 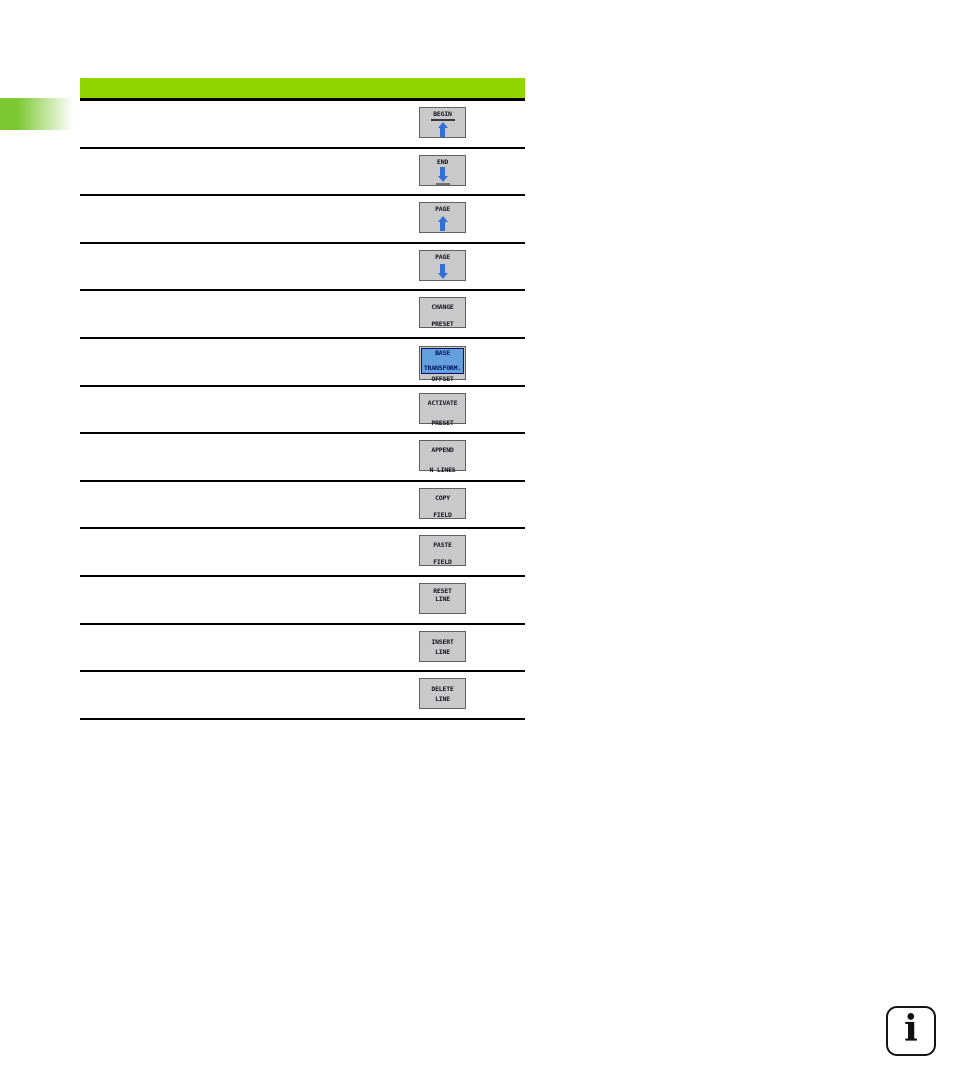 I want to click on softkey-base-line1: BASE, so click(x=442, y=352).